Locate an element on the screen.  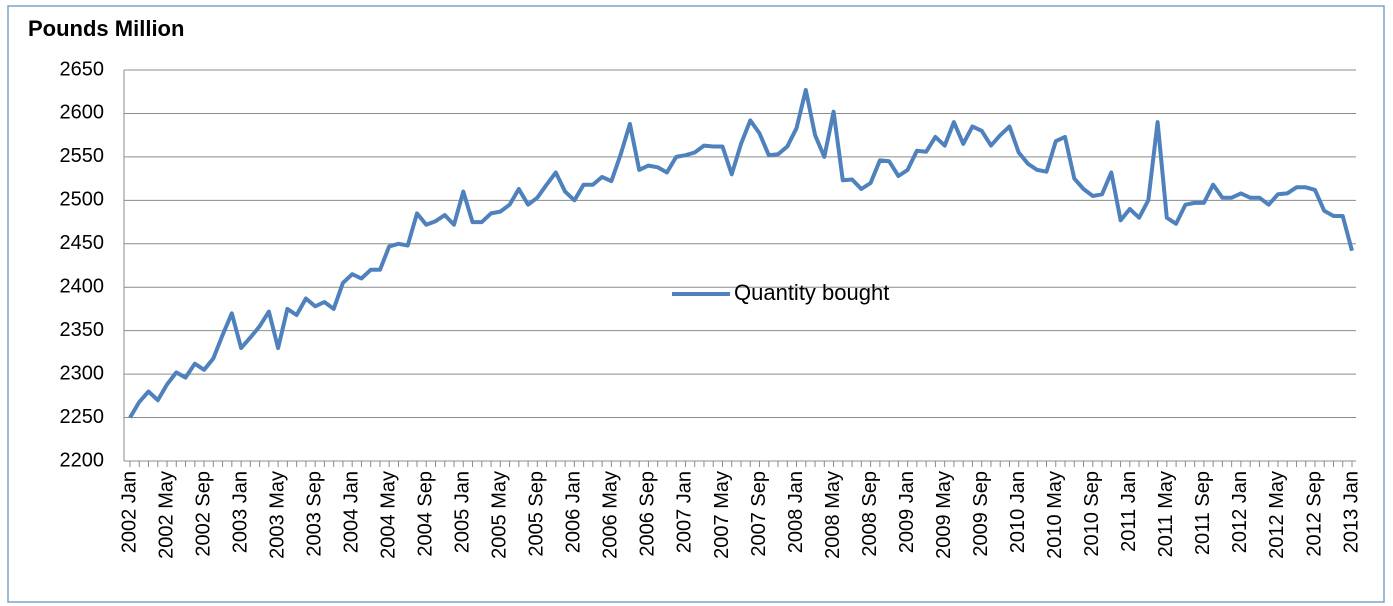
y-tick-label: 2500 is located at coordinates (82, 200).